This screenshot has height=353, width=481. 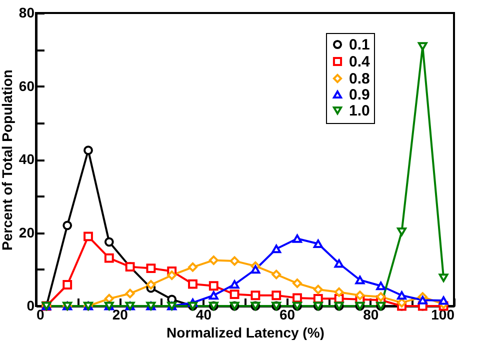 I want to click on y-tick-label: 60, so click(x=26, y=86).